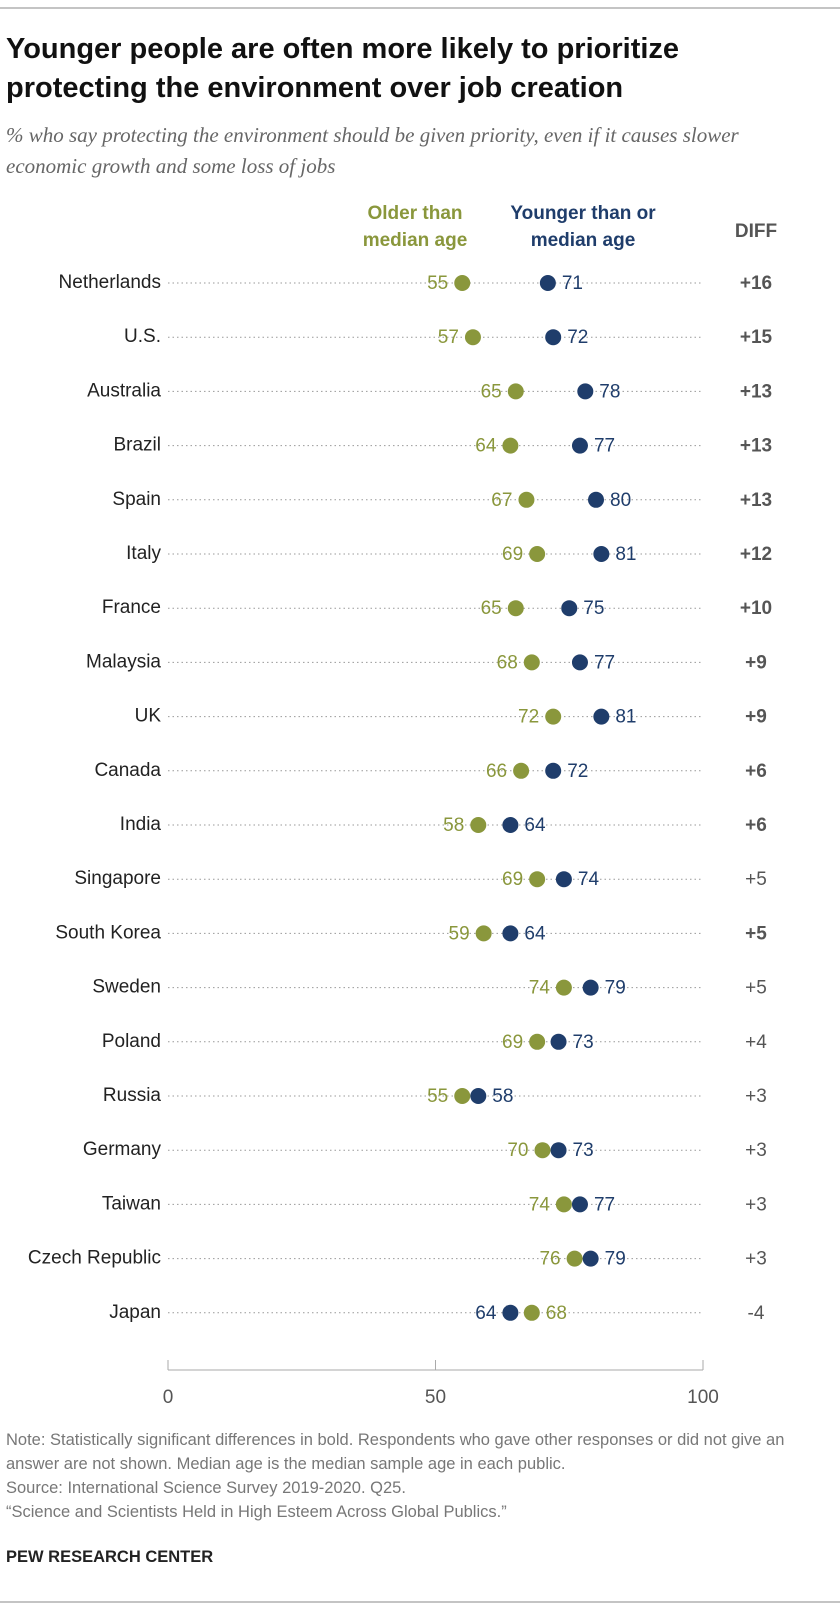 The height and width of the screenshot is (1610, 840). I want to click on diff-label: +15, so click(756, 337).